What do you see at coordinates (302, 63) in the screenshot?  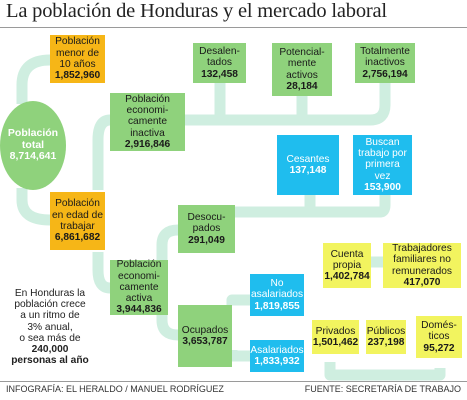 I see `node-label: Potencial- mente activos` at bounding box center [302, 63].